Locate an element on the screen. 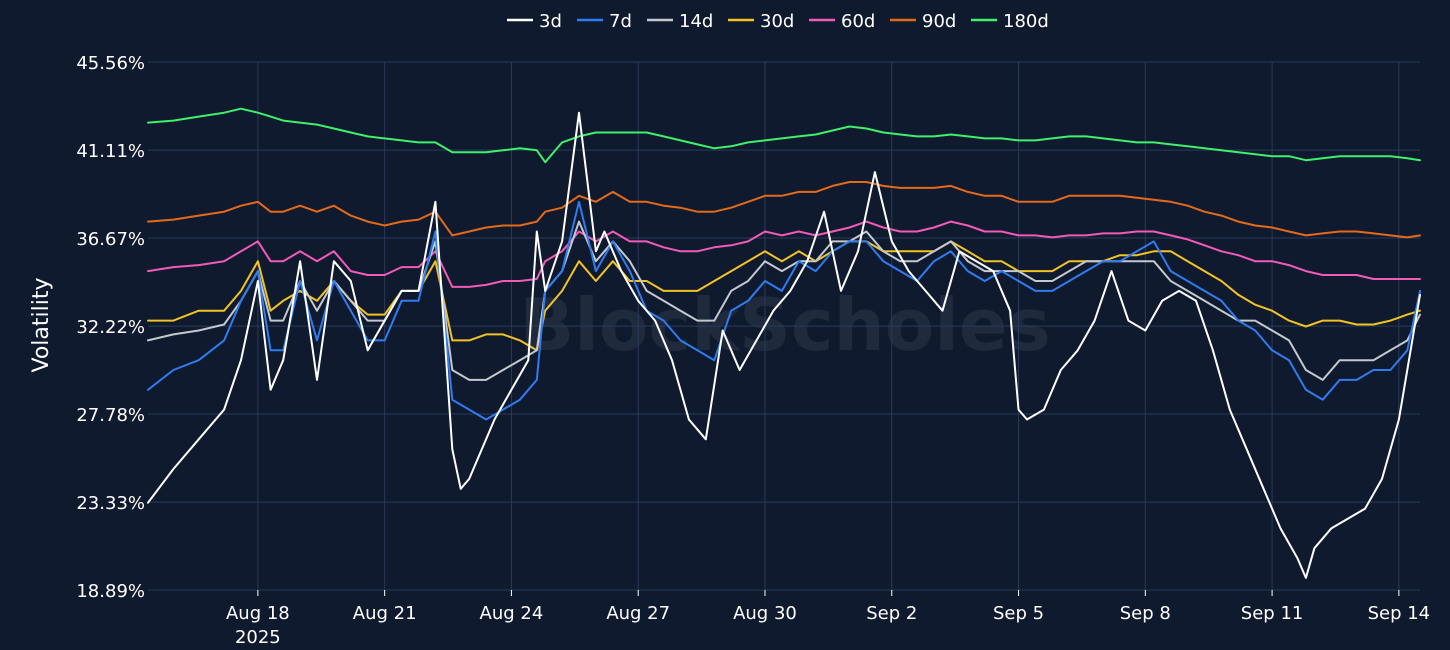 This screenshot has width=1450, height=650. legend-item-90d: 90d is located at coordinates (923, 21).